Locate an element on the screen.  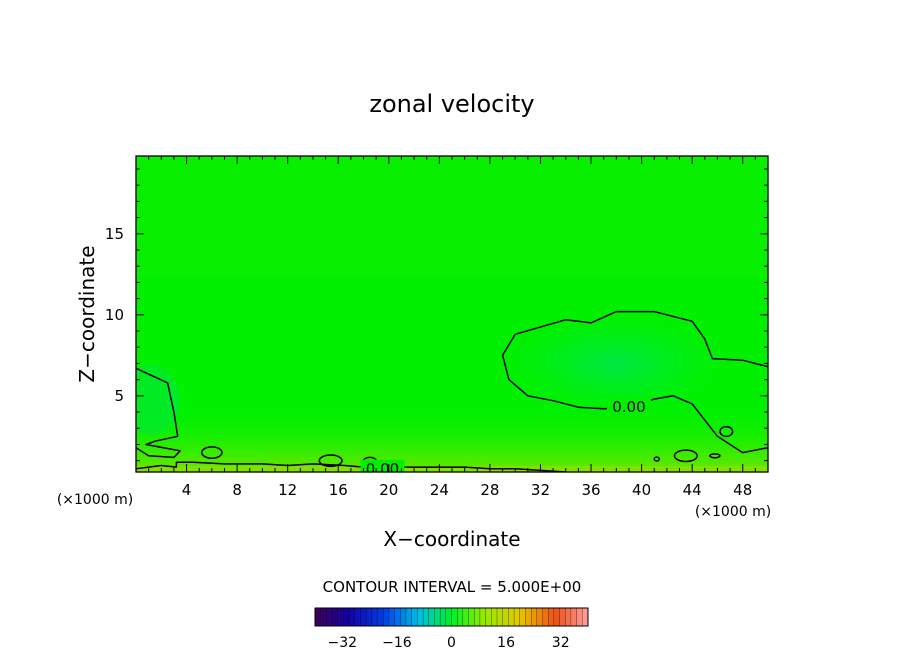
x-tick-label: 20 is located at coordinates (388, 490).